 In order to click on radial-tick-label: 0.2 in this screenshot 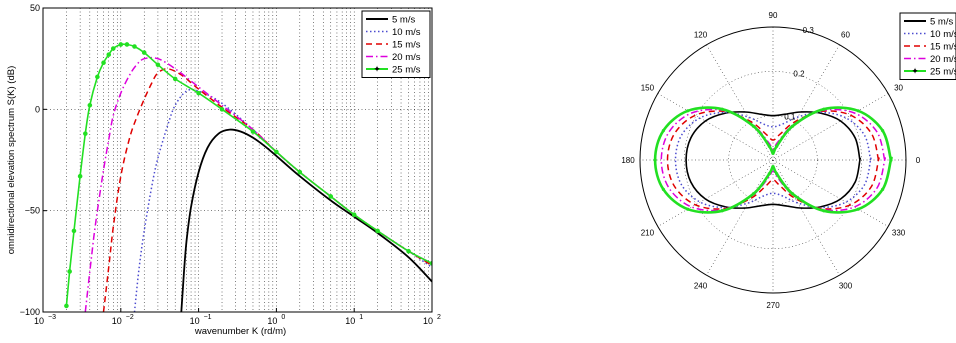, I will do `click(799, 73)`.